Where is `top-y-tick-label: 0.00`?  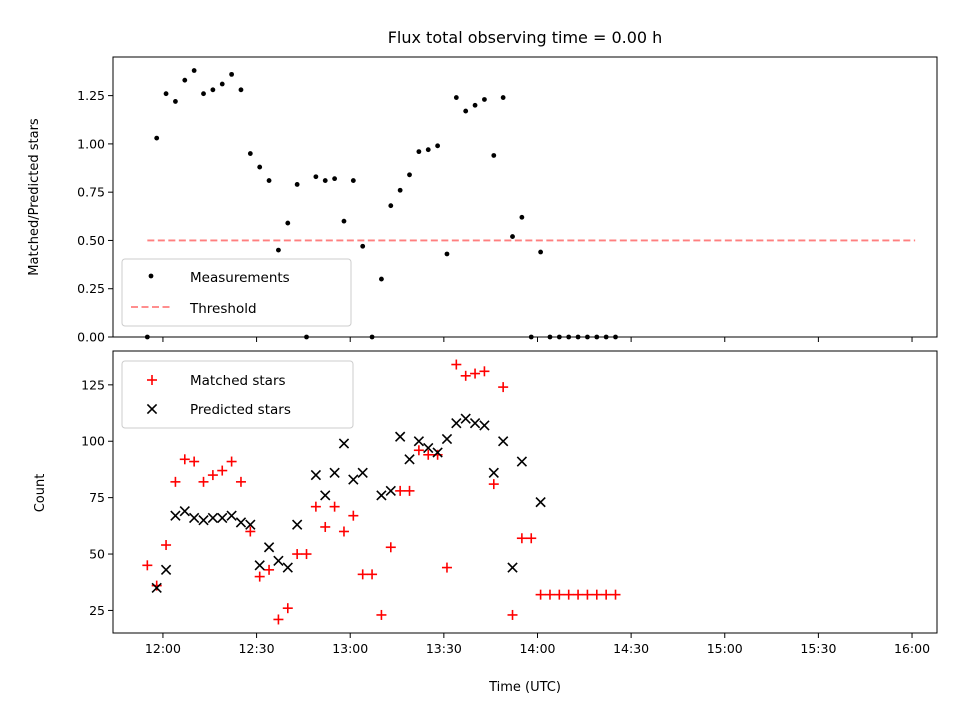 top-y-tick-label: 0.00 is located at coordinates (91, 337).